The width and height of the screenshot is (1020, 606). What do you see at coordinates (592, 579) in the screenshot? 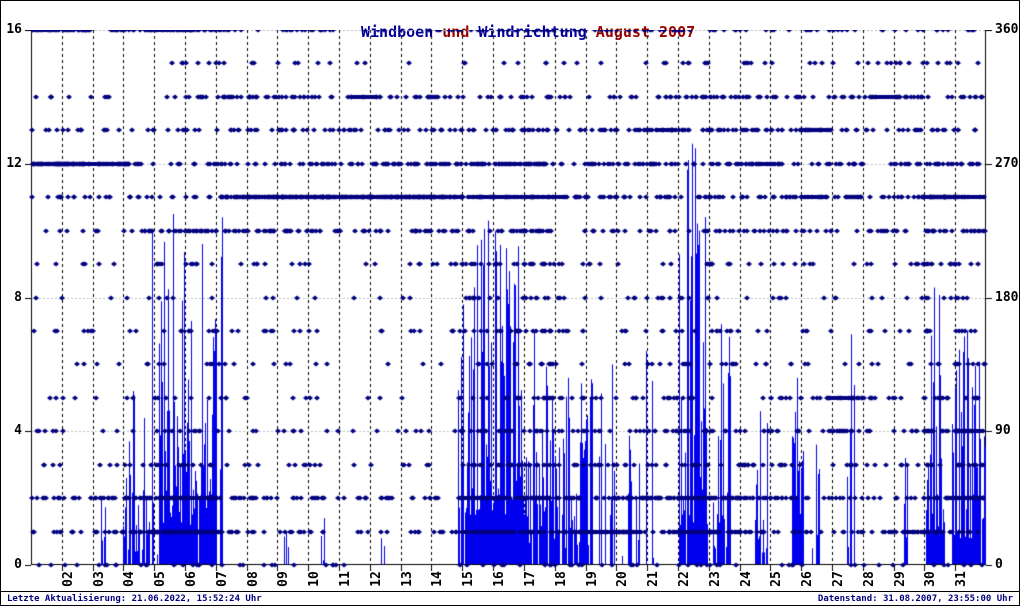
I see `x-axis-day-label: 19` at bounding box center [592, 579].